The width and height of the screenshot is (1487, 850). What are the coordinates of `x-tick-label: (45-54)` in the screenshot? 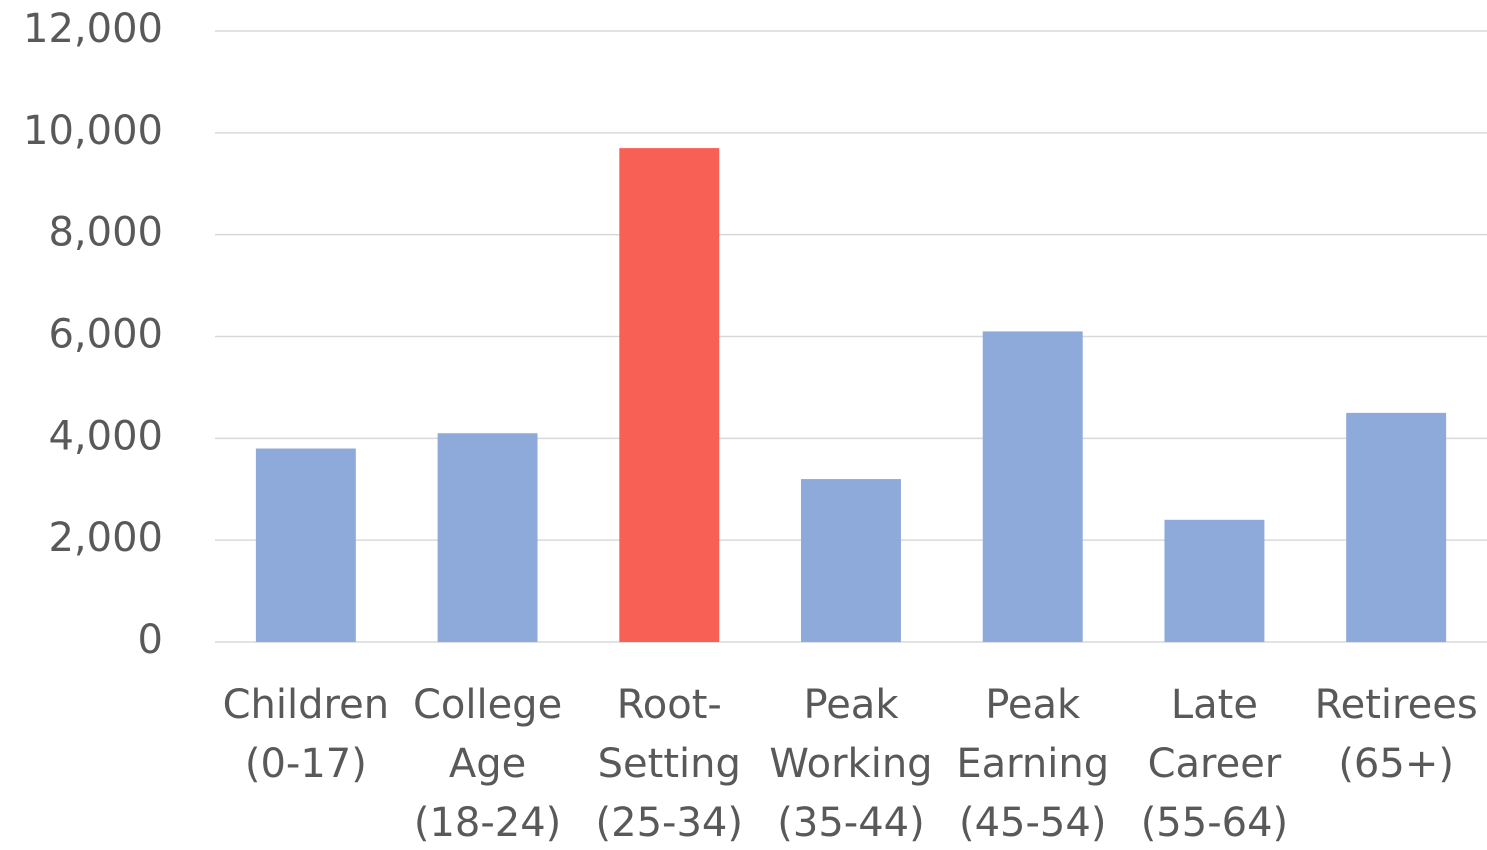 It's located at (1032, 823).